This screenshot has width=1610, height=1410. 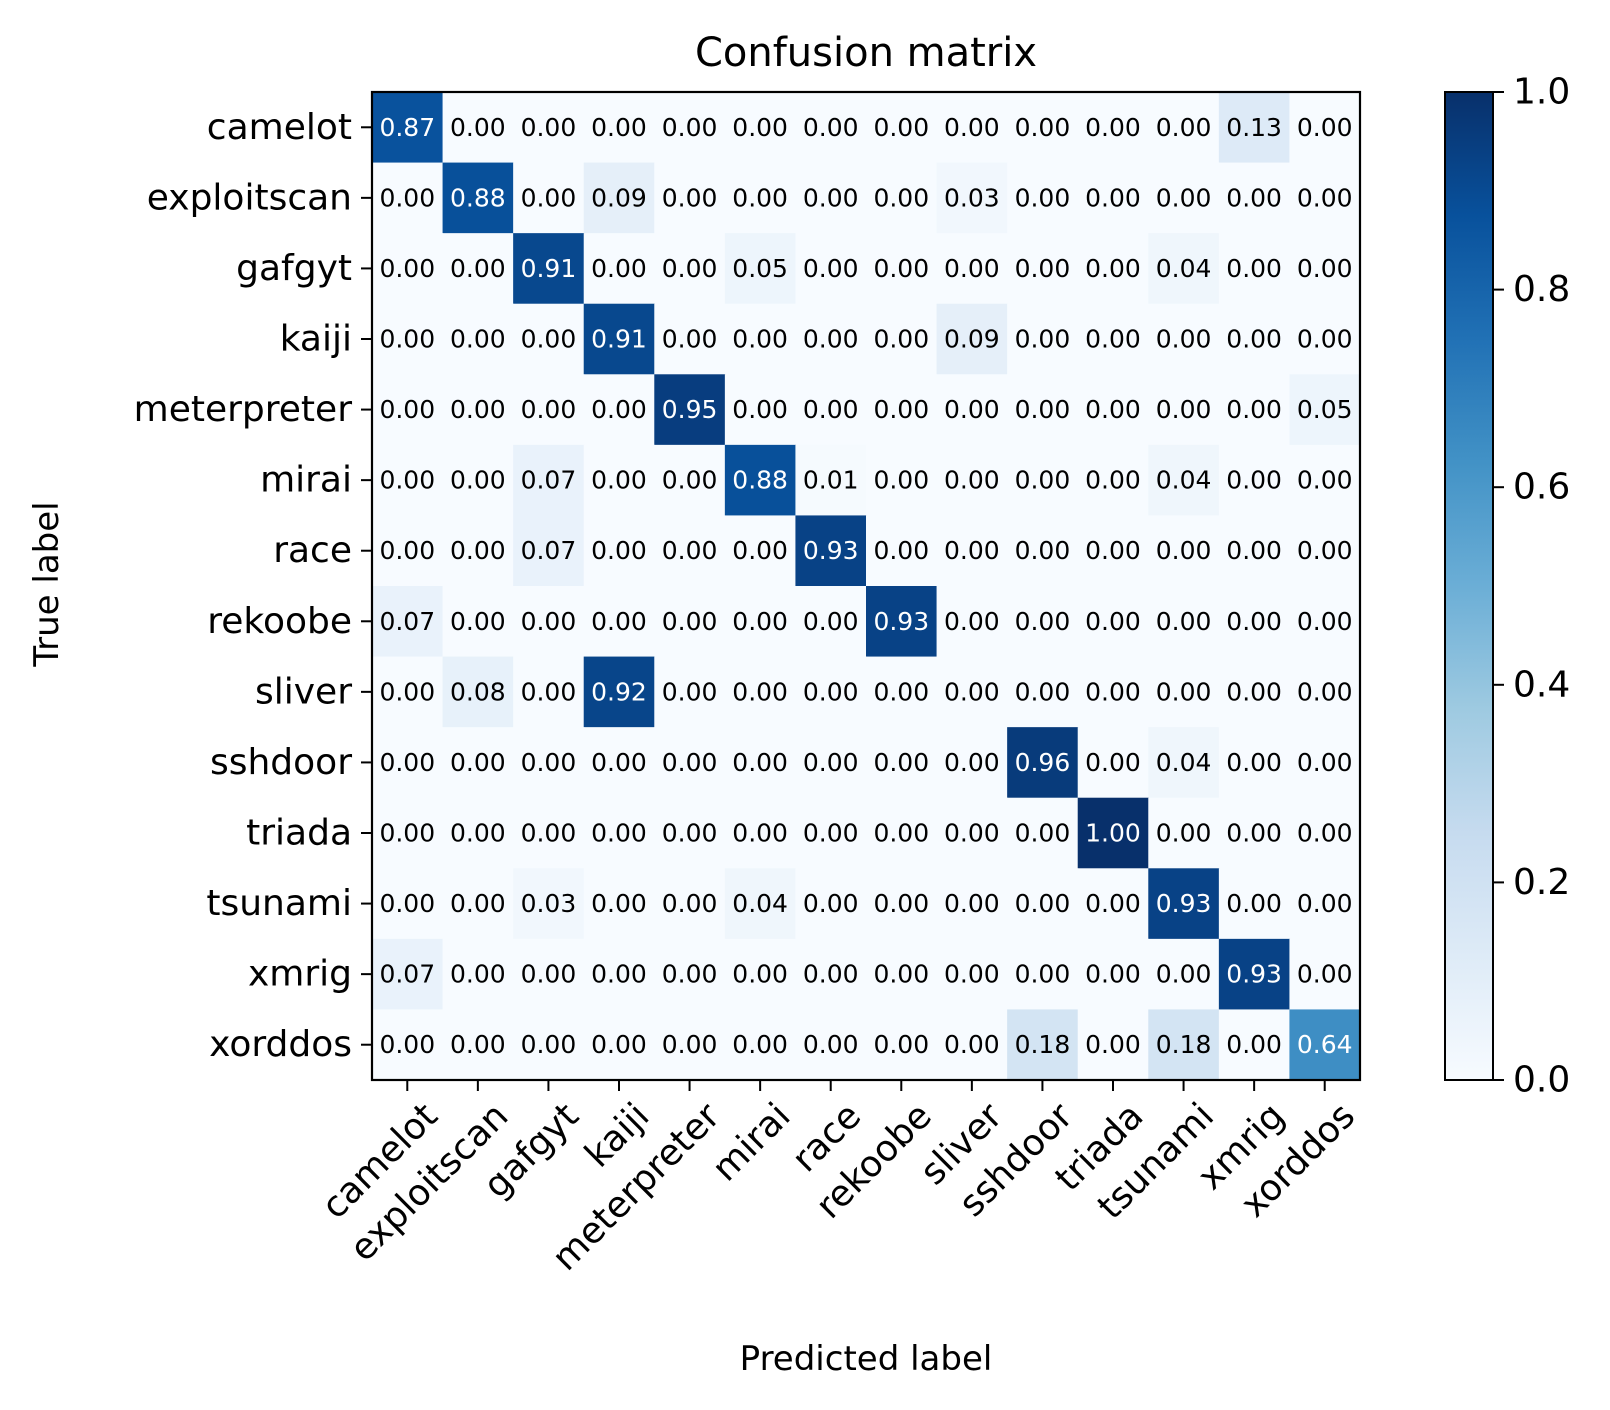 I want to click on cell-race-xmrig, so click(x=1254, y=551).